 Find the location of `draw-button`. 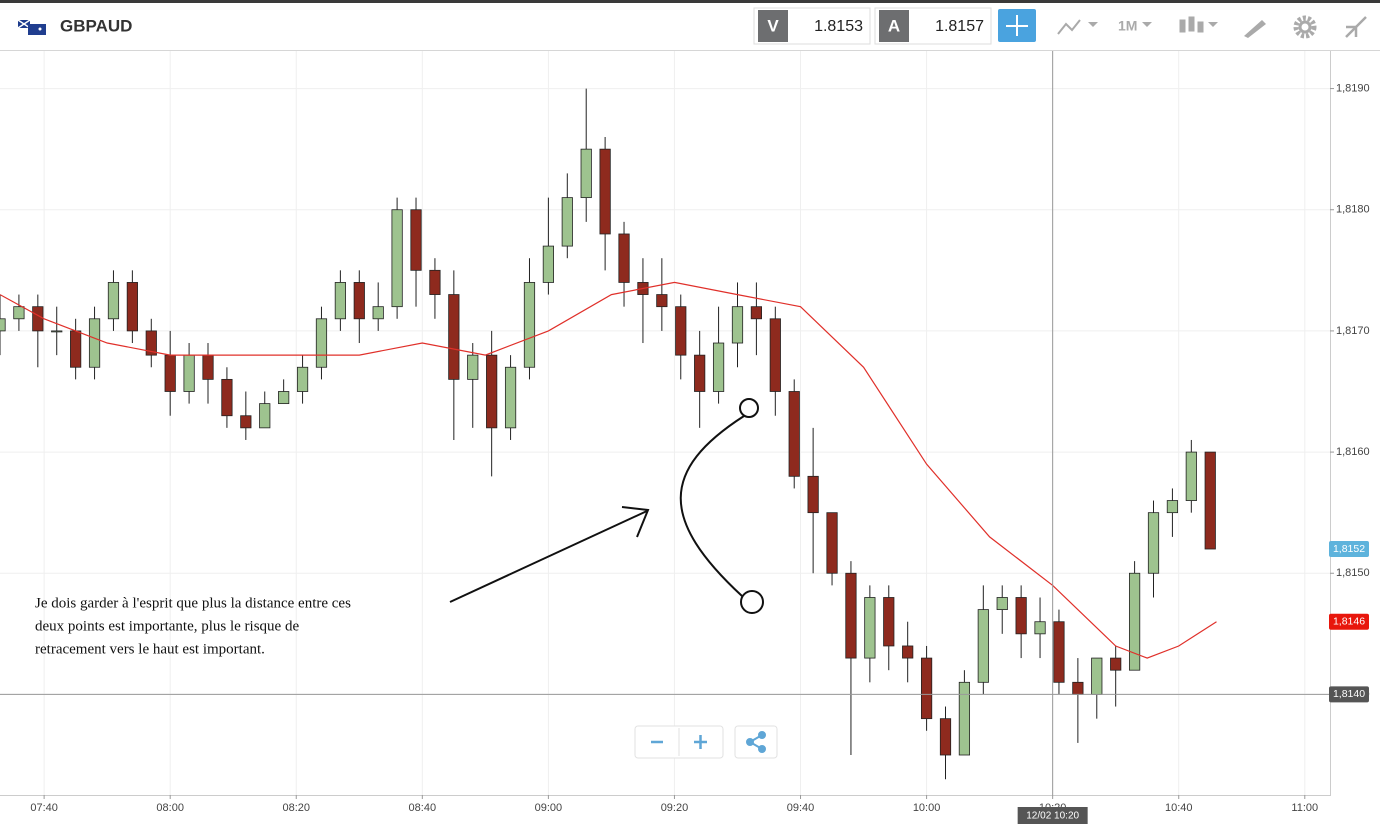

draw-button is located at coordinates (1255, 29).